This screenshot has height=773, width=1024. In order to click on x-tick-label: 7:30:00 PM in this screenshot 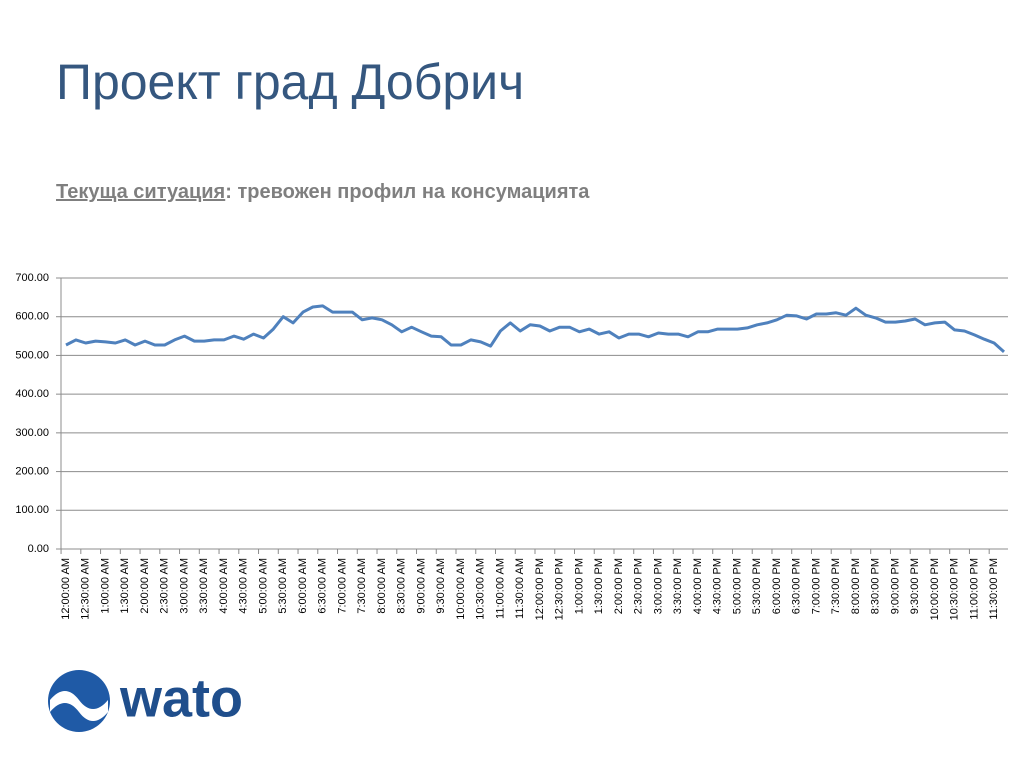, I will do `click(836, 586)`.